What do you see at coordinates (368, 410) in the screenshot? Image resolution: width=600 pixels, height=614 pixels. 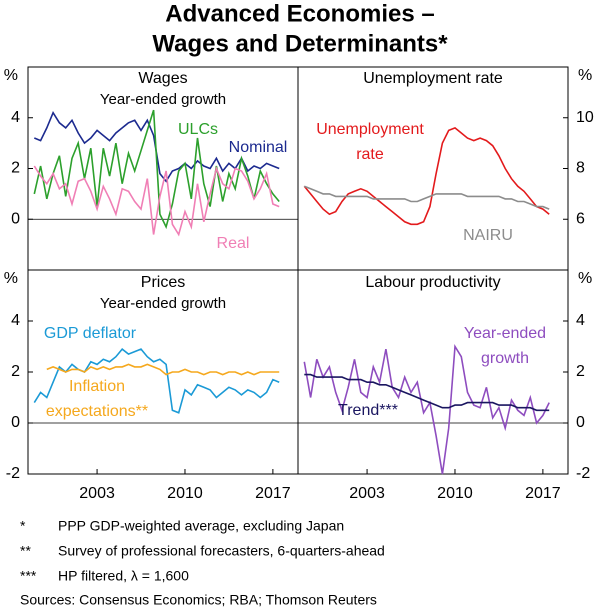 I see `series-label: Trend***` at bounding box center [368, 410].